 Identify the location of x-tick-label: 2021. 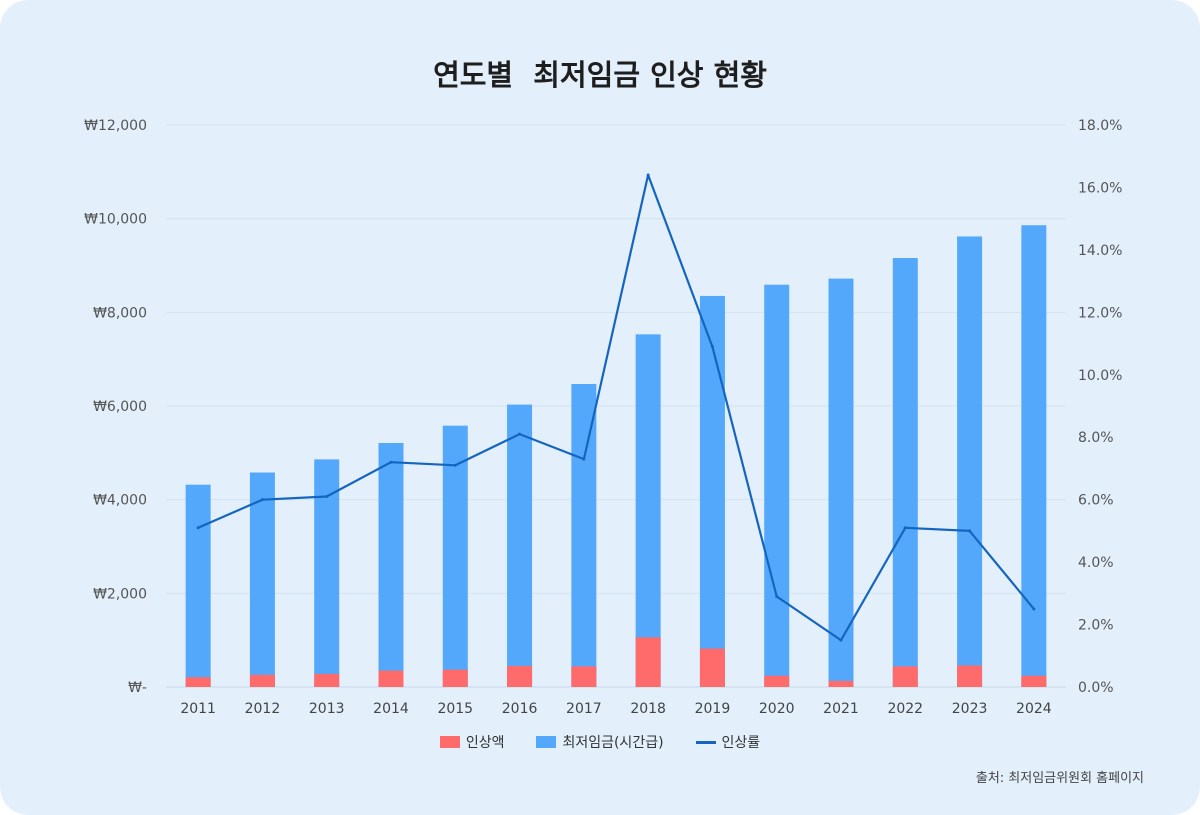
(841, 709).